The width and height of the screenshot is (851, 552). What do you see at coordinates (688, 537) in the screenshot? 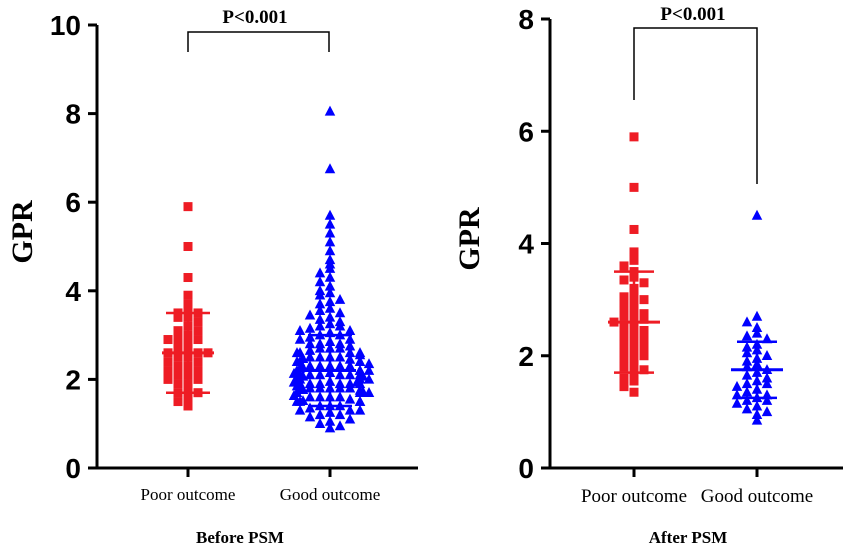
I see `panel-subtitle: After PSM` at bounding box center [688, 537].